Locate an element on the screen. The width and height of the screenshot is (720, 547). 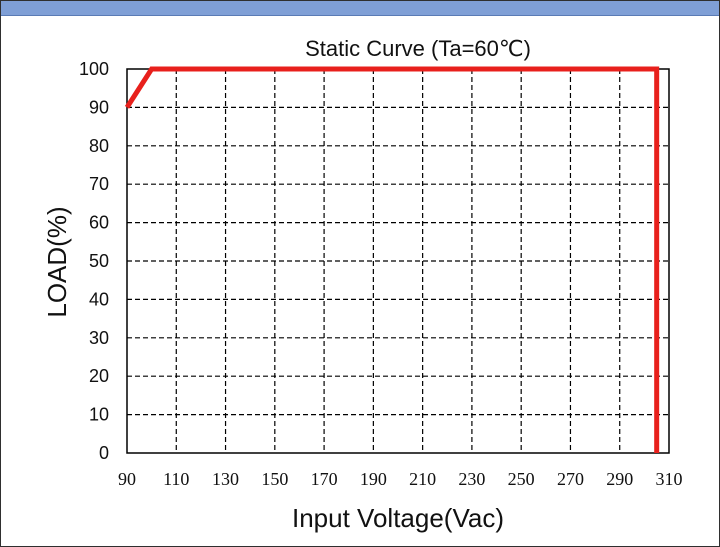
y-tick-label-90: 90 is located at coordinates (99, 107).